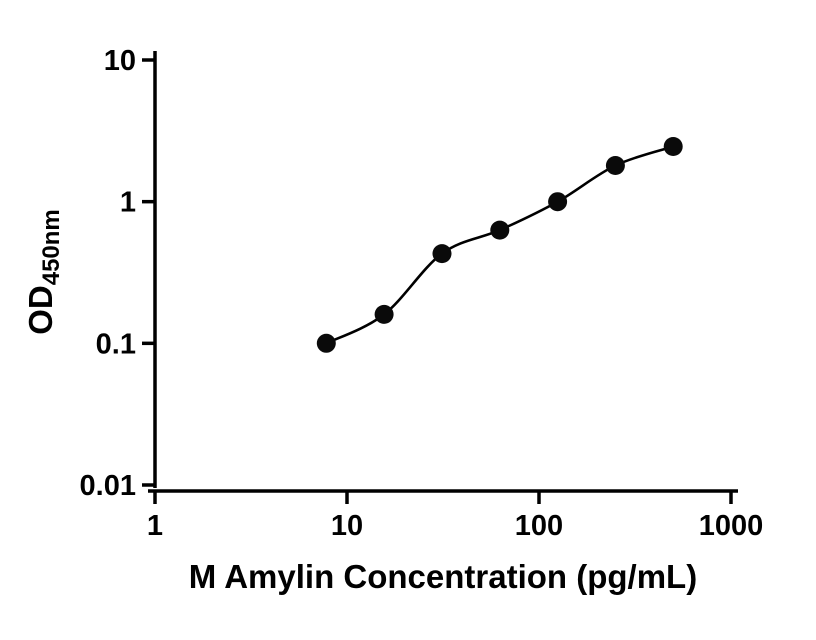 This screenshot has width=816, height=640. I want to click on x-tick-label: 1, so click(155, 526).